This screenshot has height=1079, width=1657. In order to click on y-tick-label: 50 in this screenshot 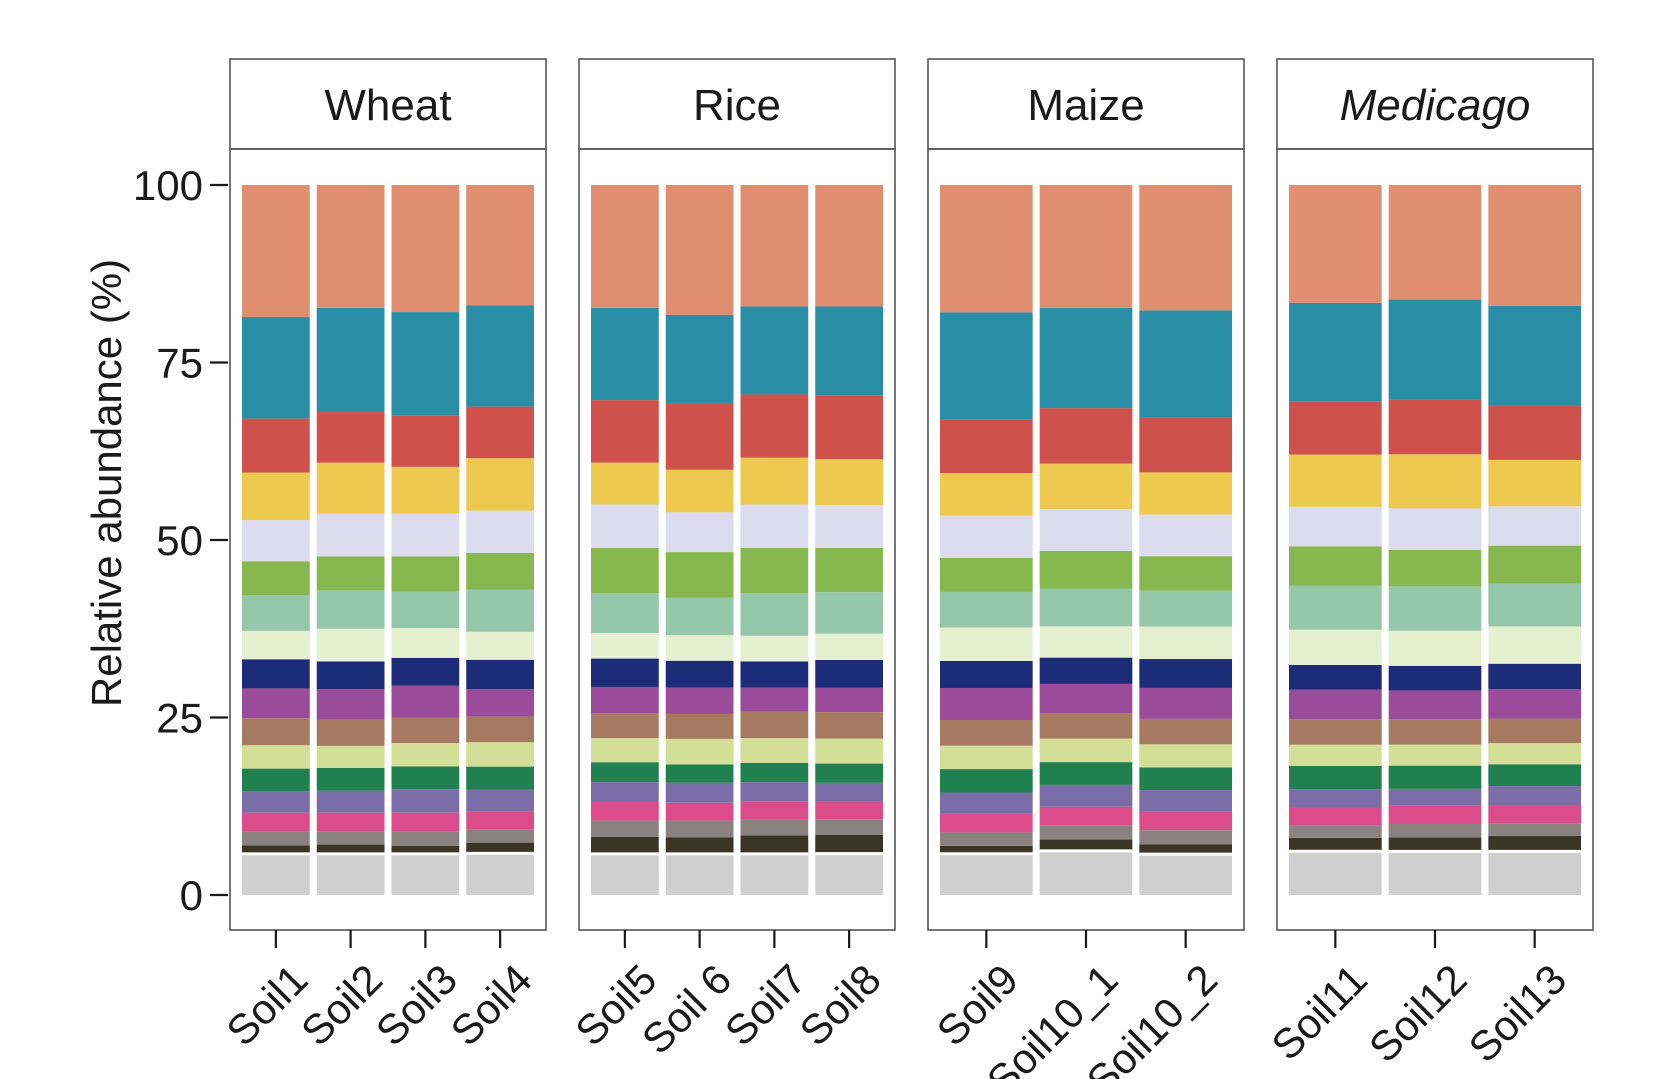, I will do `click(179, 540)`.